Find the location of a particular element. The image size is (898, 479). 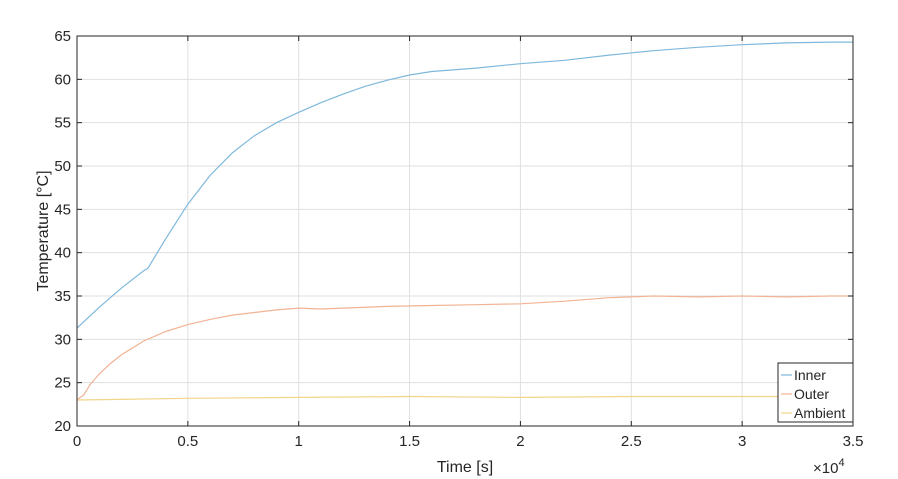

x-axis-label: Time [s] is located at coordinates (465, 467).